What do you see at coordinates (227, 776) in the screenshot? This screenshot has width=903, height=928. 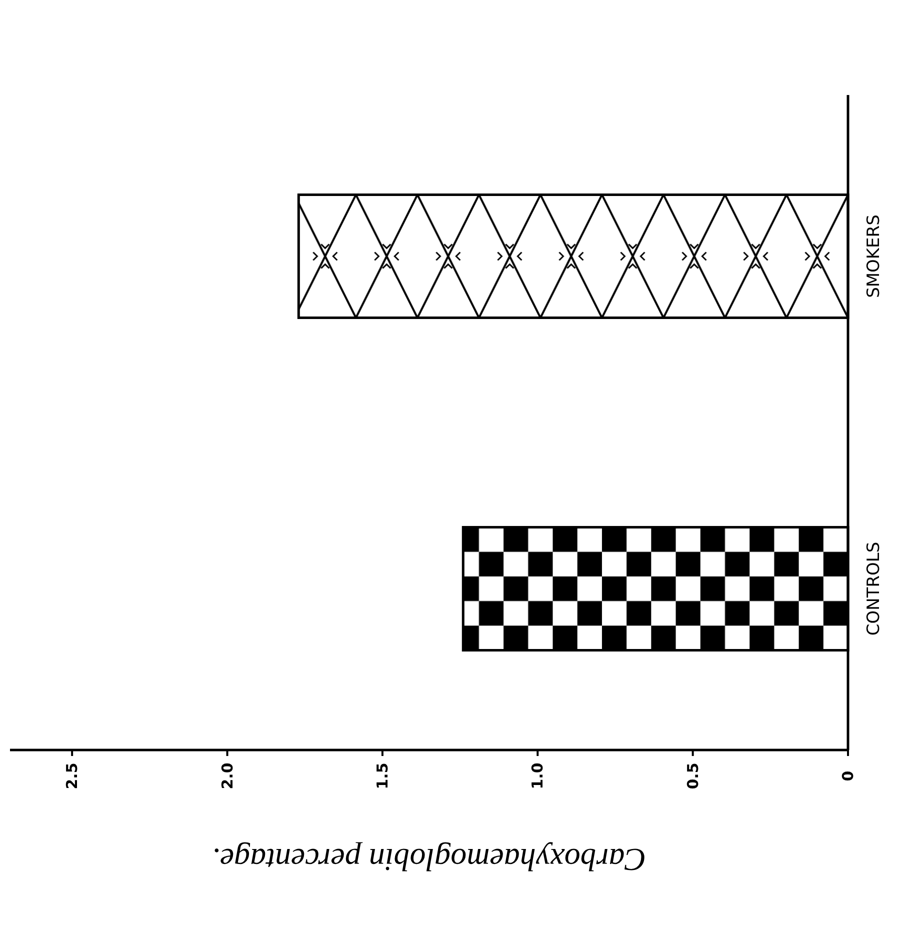 I see `x-tick-label: 2.0` at bounding box center [227, 776].